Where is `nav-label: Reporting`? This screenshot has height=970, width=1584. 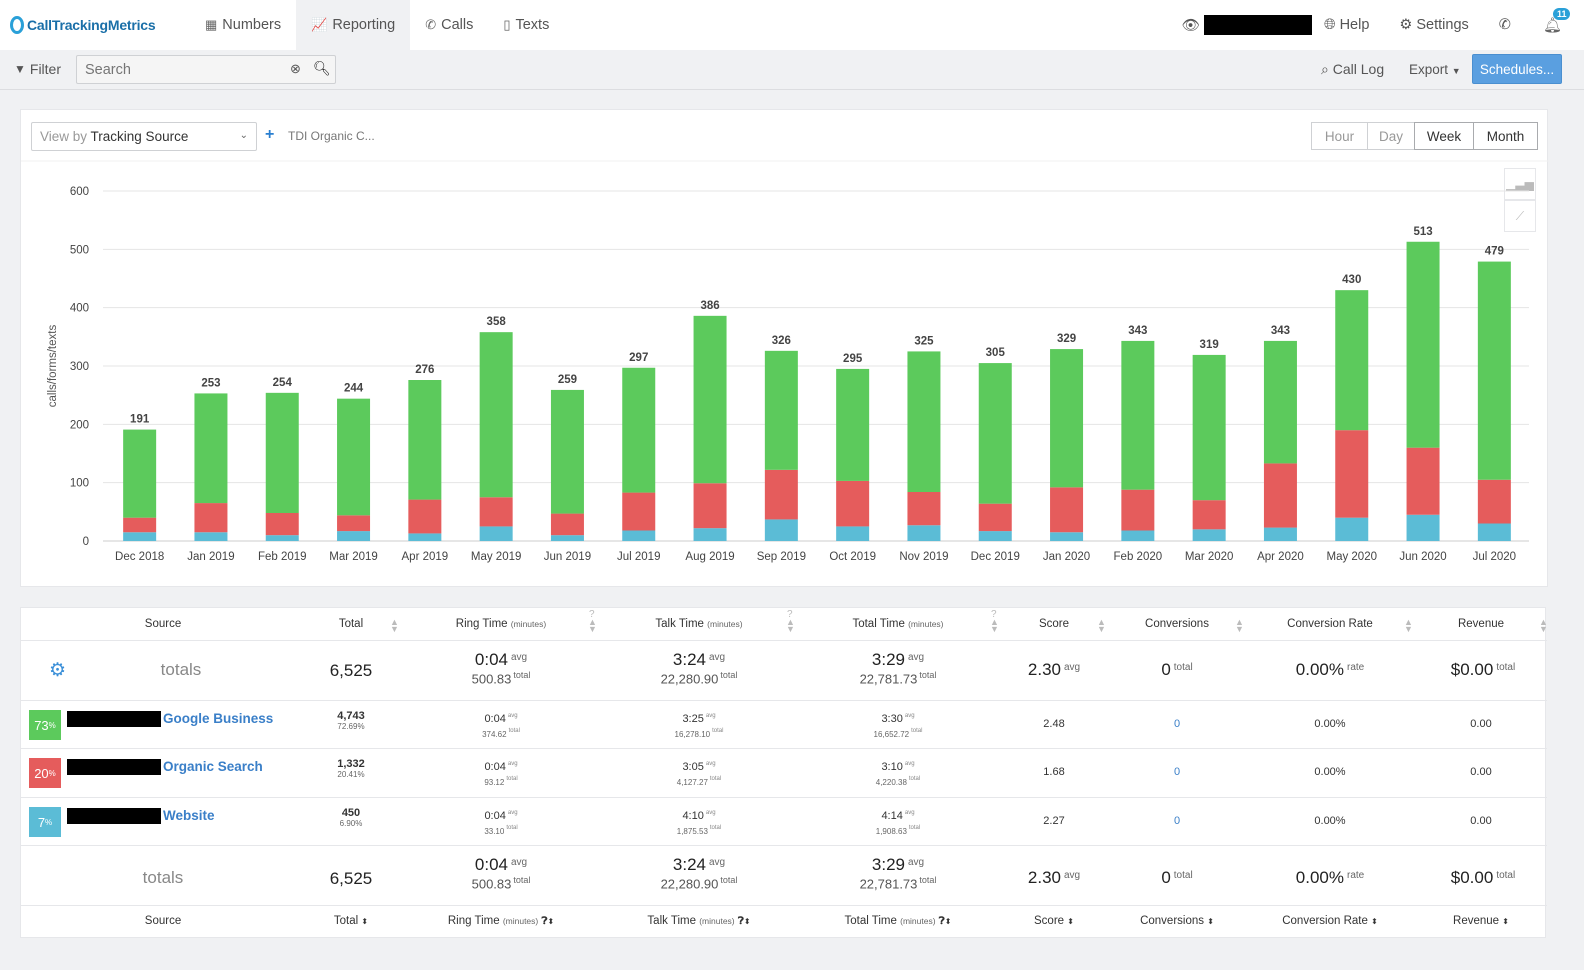
nav-label: Reporting is located at coordinates (364, 25).